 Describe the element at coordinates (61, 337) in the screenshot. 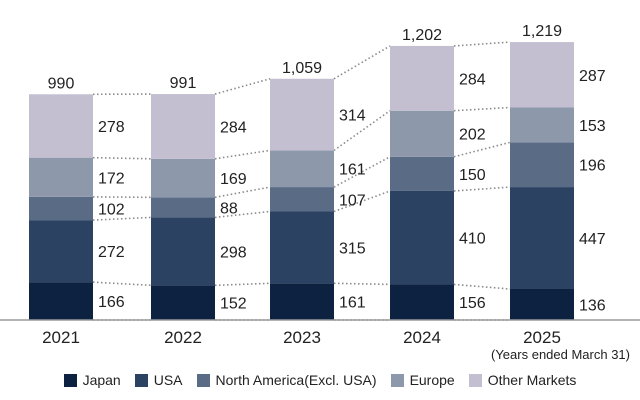

I see `x-tick-label: 2021` at that location.